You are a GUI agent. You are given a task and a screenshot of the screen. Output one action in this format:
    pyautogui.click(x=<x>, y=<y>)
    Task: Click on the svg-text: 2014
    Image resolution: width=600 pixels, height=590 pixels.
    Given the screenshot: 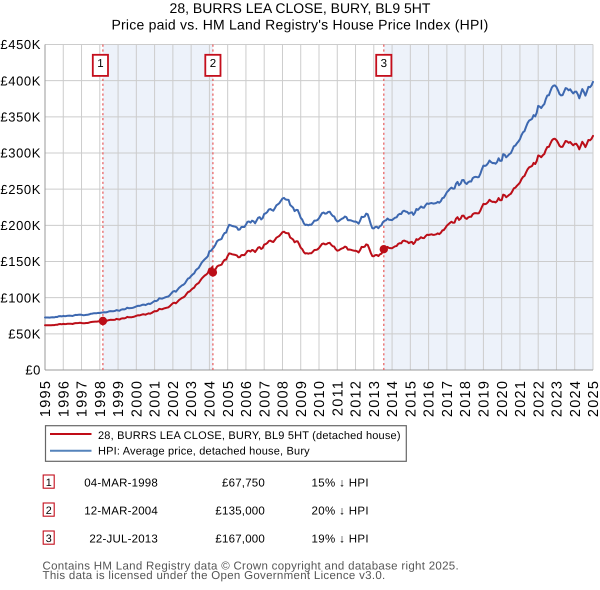 What is the action you would take?
    pyautogui.click(x=393, y=398)
    